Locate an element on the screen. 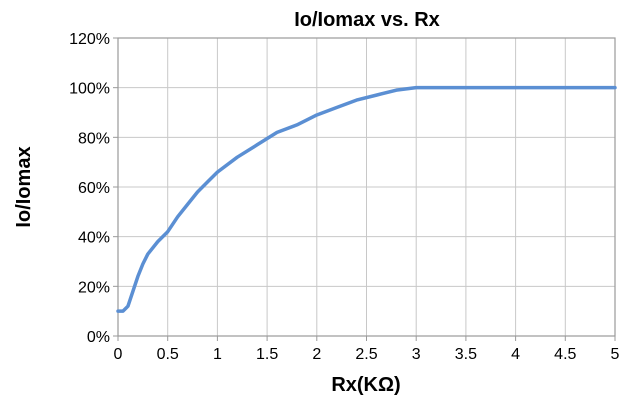 This screenshot has width=630, height=403. x-tick-label: 1 is located at coordinates (217, 354).